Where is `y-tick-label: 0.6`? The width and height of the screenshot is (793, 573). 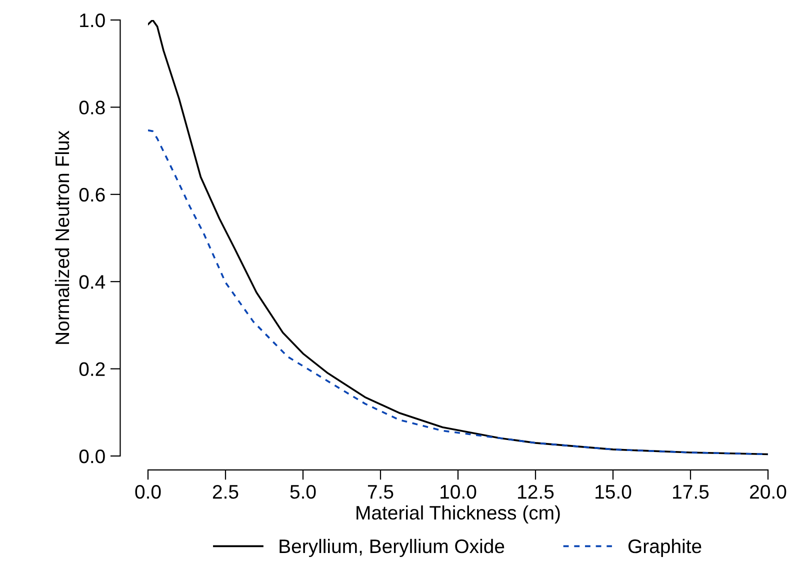 y-tick-label: 0.6 is located at coordinates (92, 195).